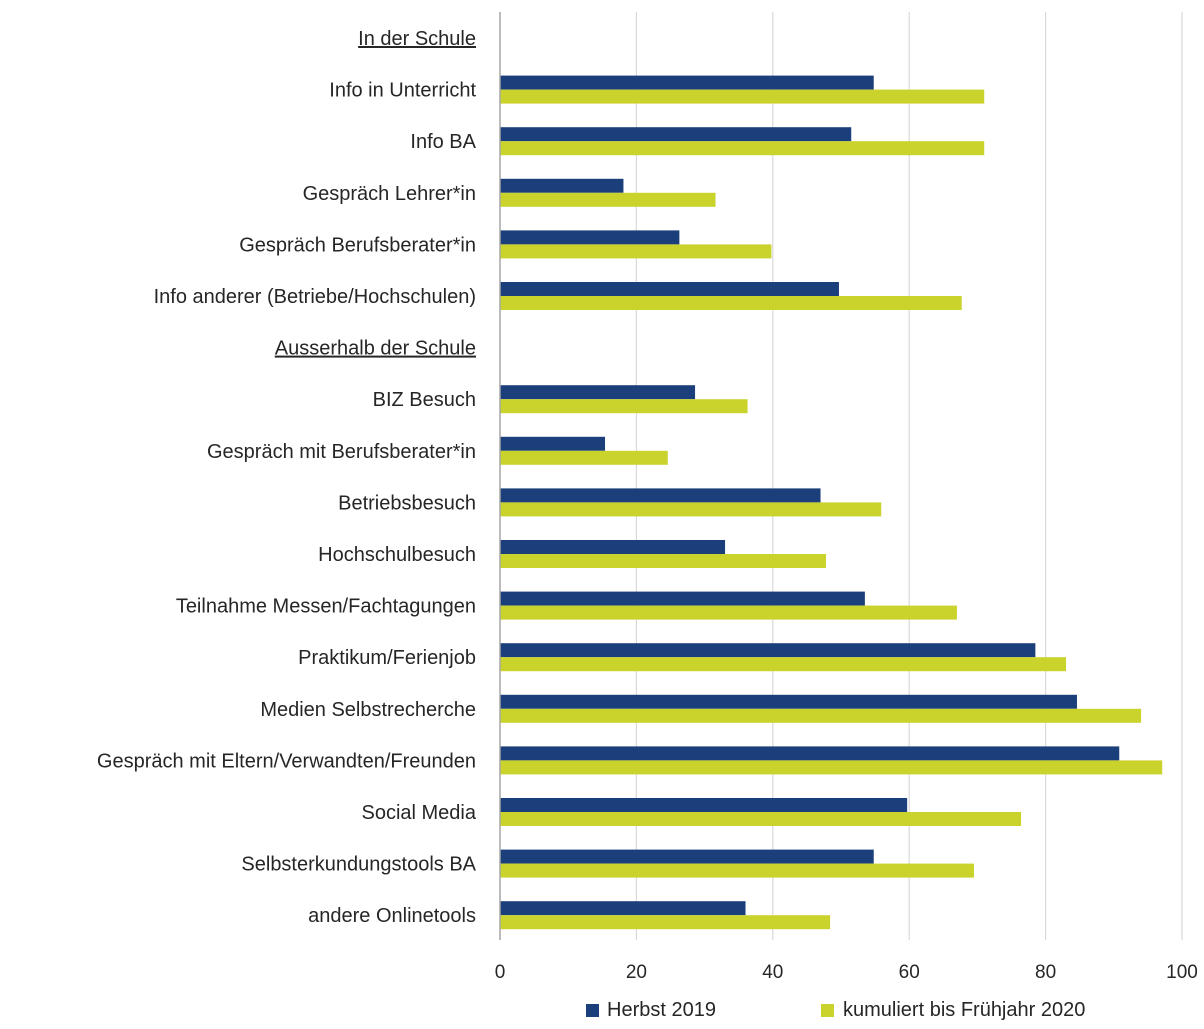 This screenshot has width=1204, height=1029. I want to click on legend-swatch-herbst-2019, so click(592, 1010).